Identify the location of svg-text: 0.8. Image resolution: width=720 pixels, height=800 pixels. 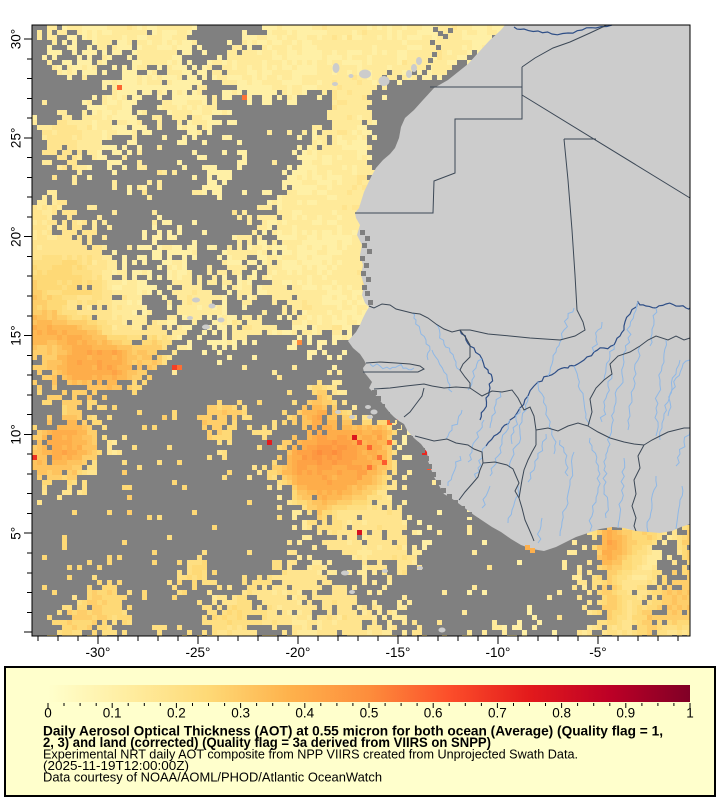
(561, 713).